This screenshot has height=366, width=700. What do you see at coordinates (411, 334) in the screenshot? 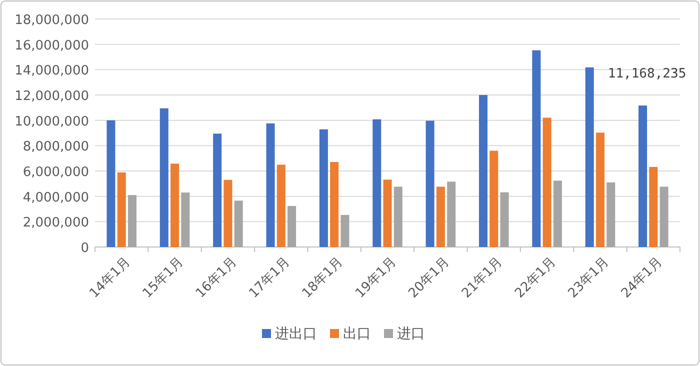
I see `legend-label: 进口` at bounding box center [411, 334].